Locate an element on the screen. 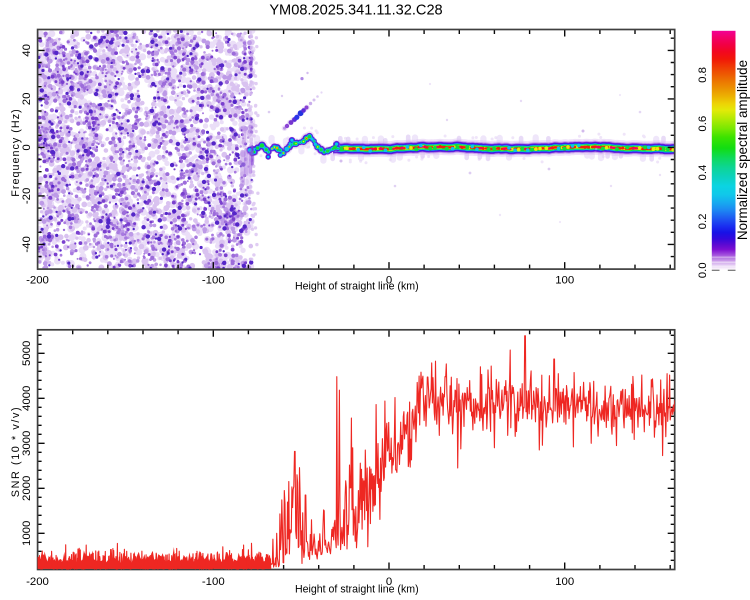  svg-text: YM08.2025.341.11.32.C28 is located at coordinates (355, 10).